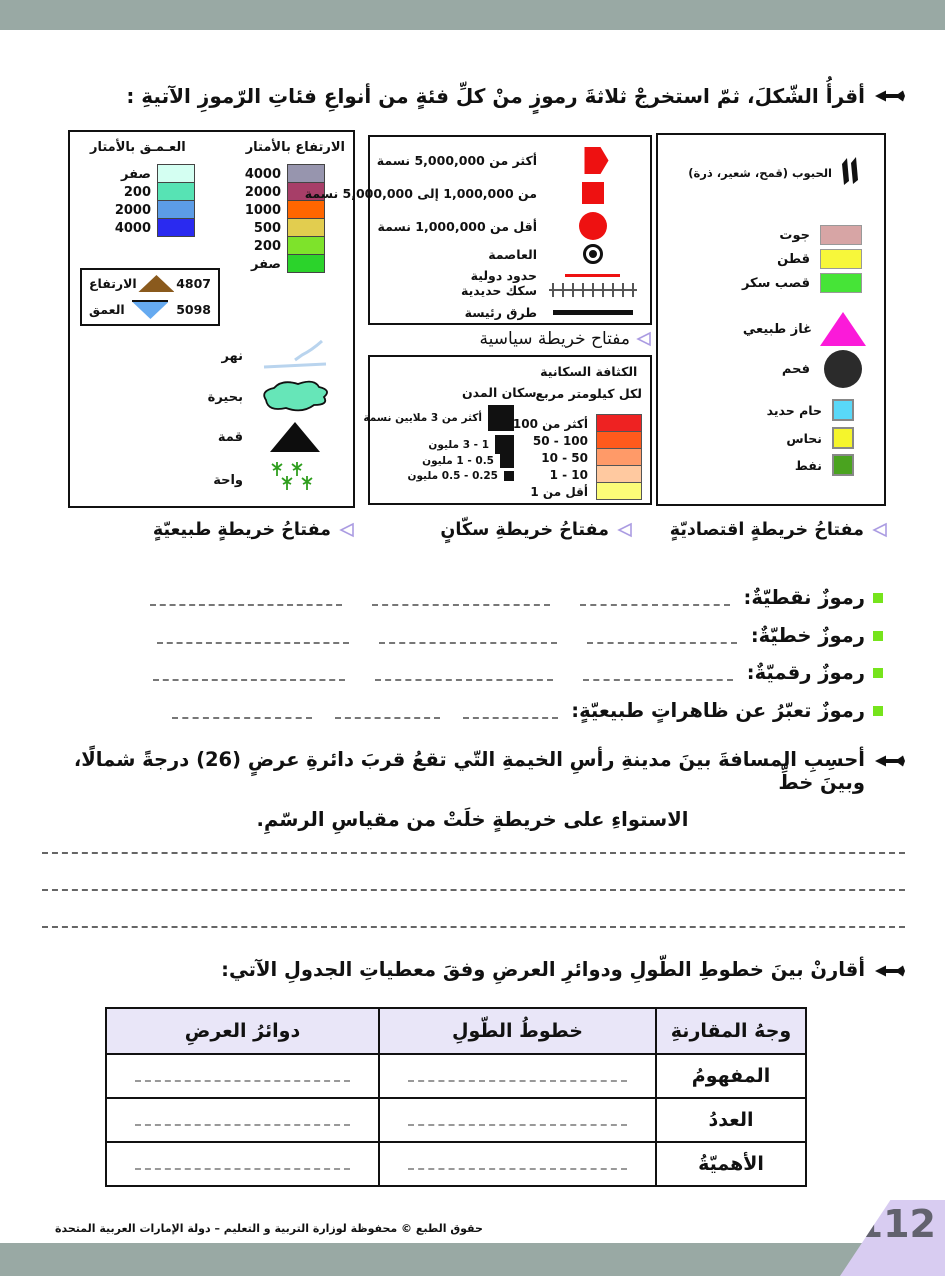  I want to click on grains-row: الحبوب (قمح، شعير، ذرة), so click(774, 173).